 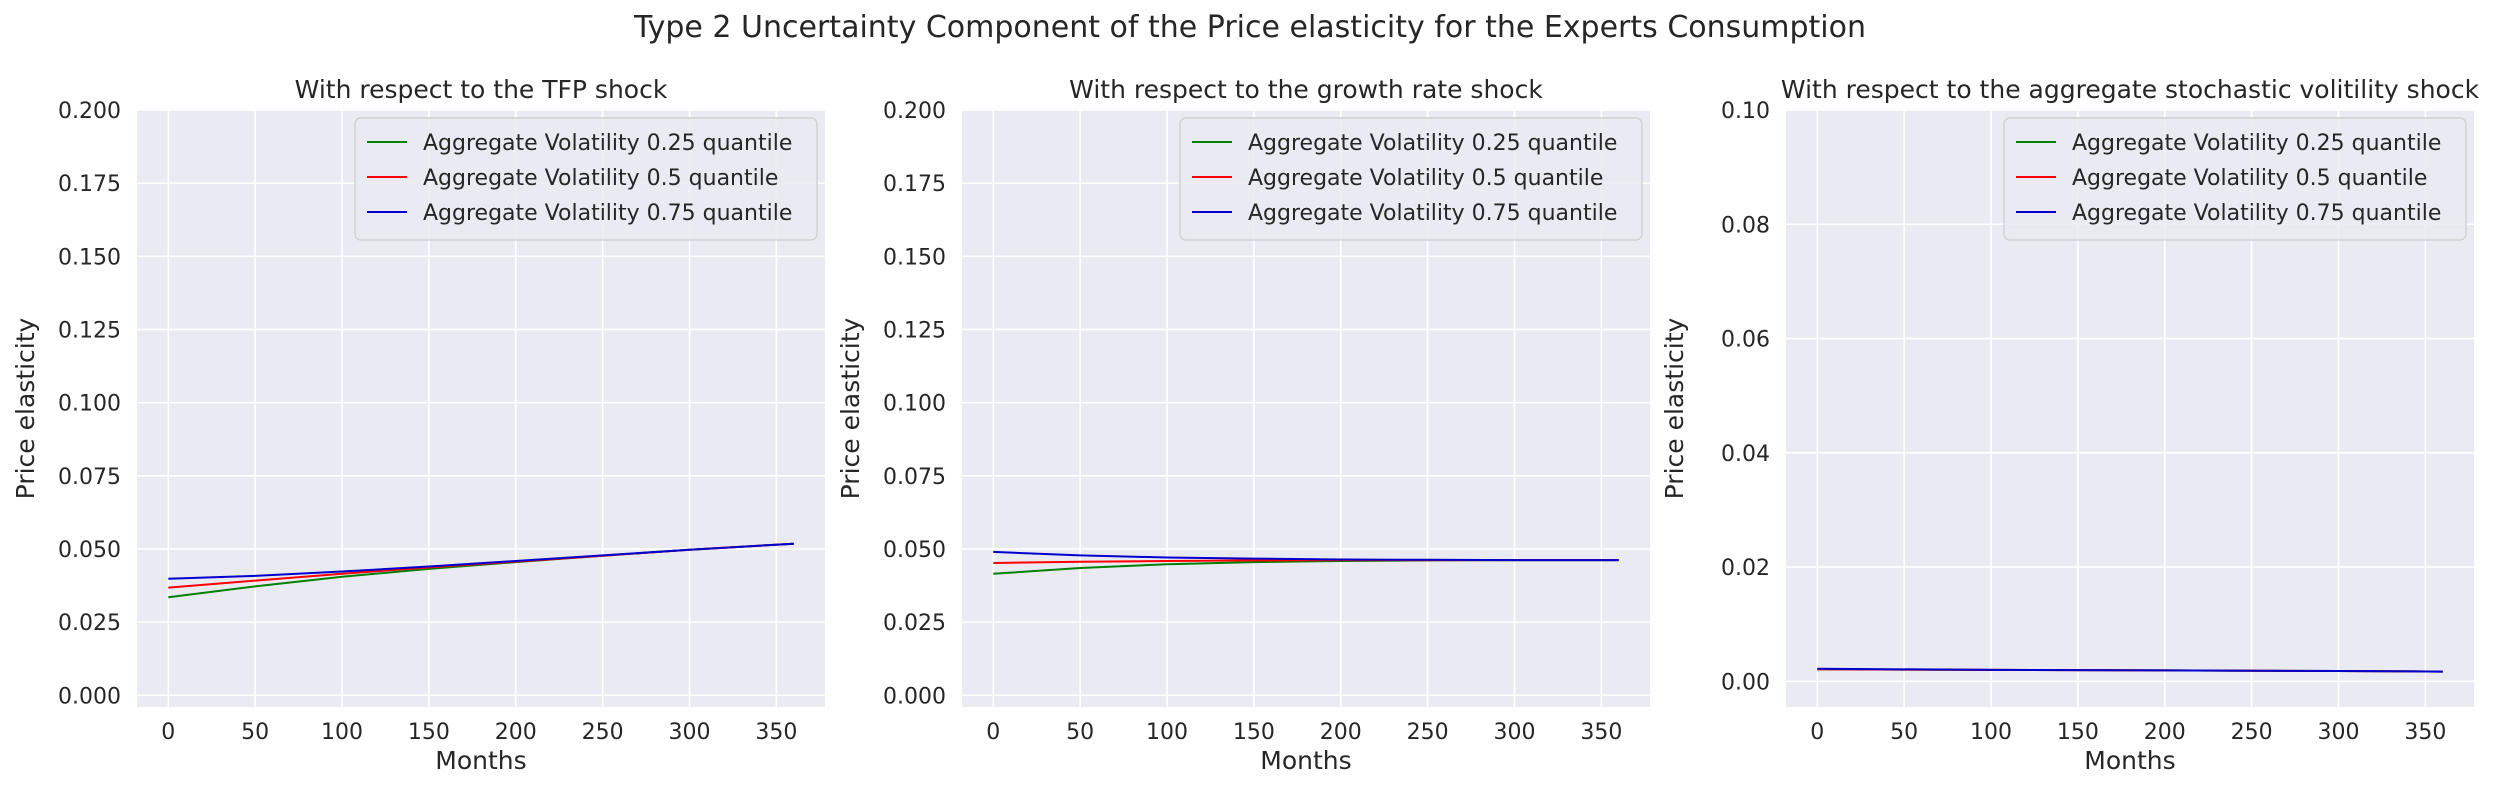 I want to click on subplot-title: With respect to the TFP shock, so click(x=481, y=89).